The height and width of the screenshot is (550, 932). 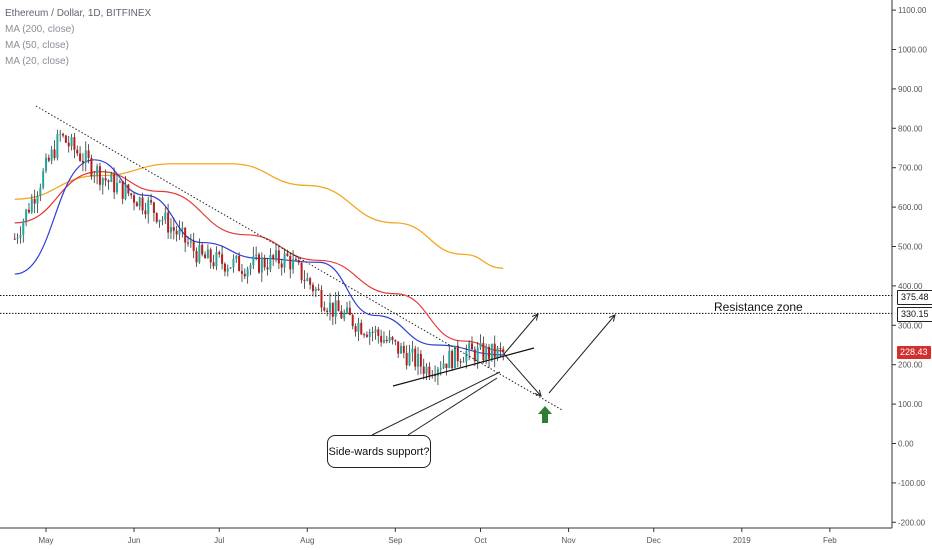 I want to click on y-tick-label: -100.00, so click(x=912, y=483).